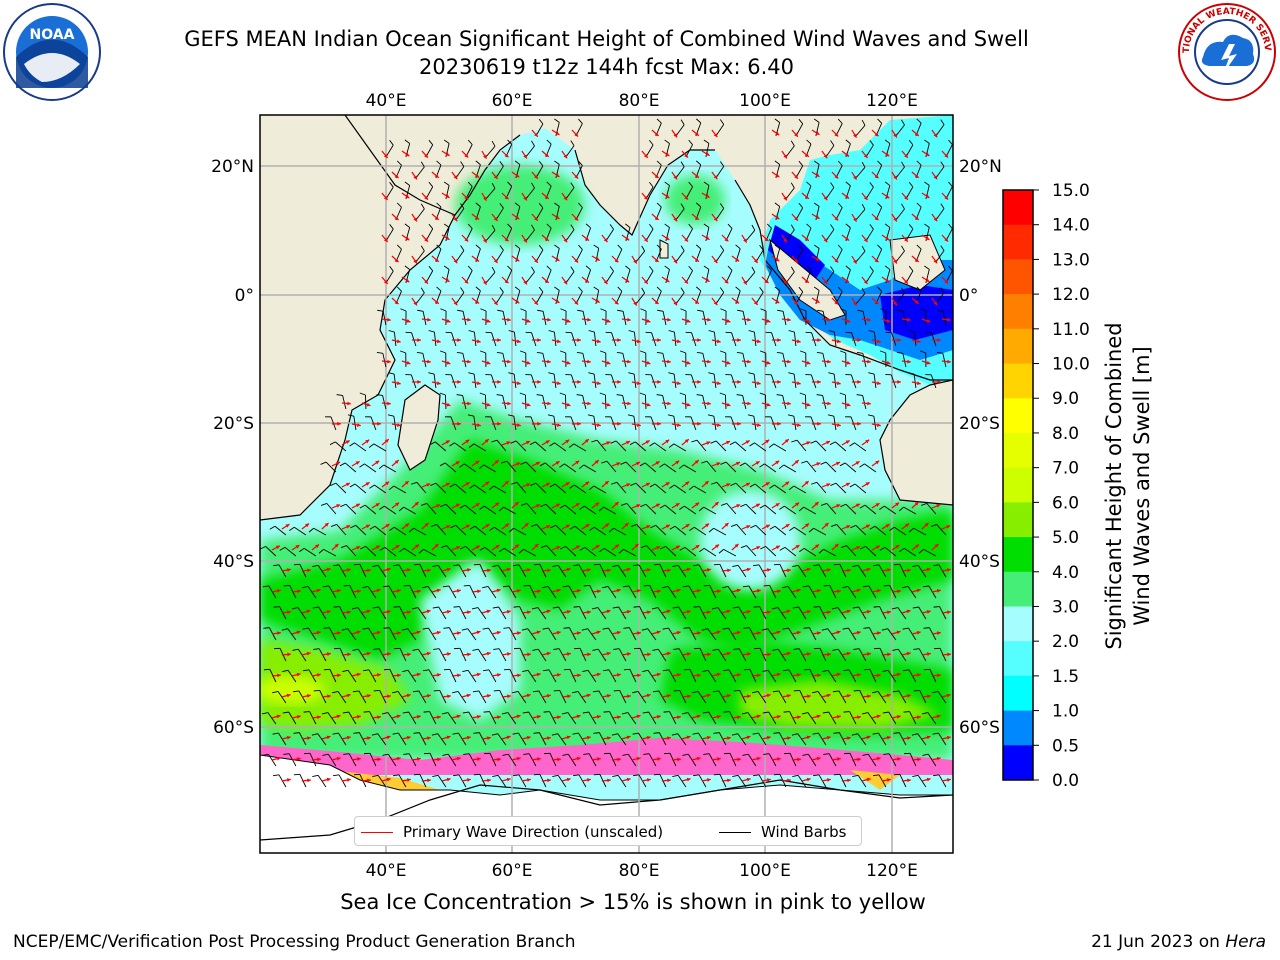  I want to click on colorbar-tick-label: 11.0, so click(1071, 330).